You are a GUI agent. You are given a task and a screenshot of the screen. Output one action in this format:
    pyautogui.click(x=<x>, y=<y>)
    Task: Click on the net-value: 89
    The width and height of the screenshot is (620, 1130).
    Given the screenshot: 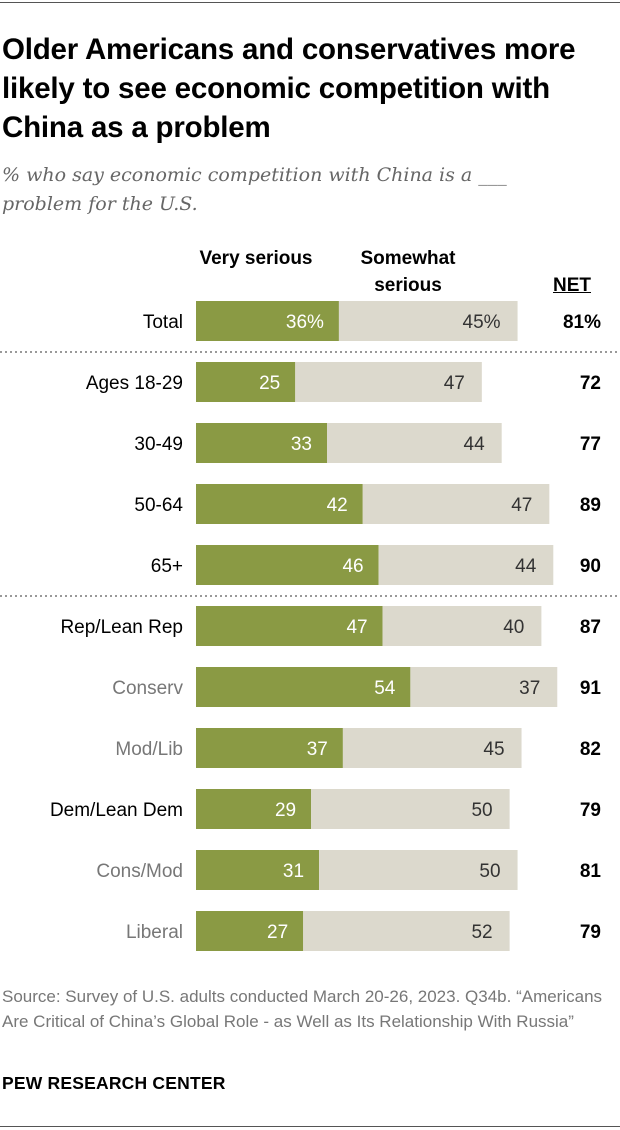 What is the action you would take?
    pyautogui.click(x=590, y=505)
    